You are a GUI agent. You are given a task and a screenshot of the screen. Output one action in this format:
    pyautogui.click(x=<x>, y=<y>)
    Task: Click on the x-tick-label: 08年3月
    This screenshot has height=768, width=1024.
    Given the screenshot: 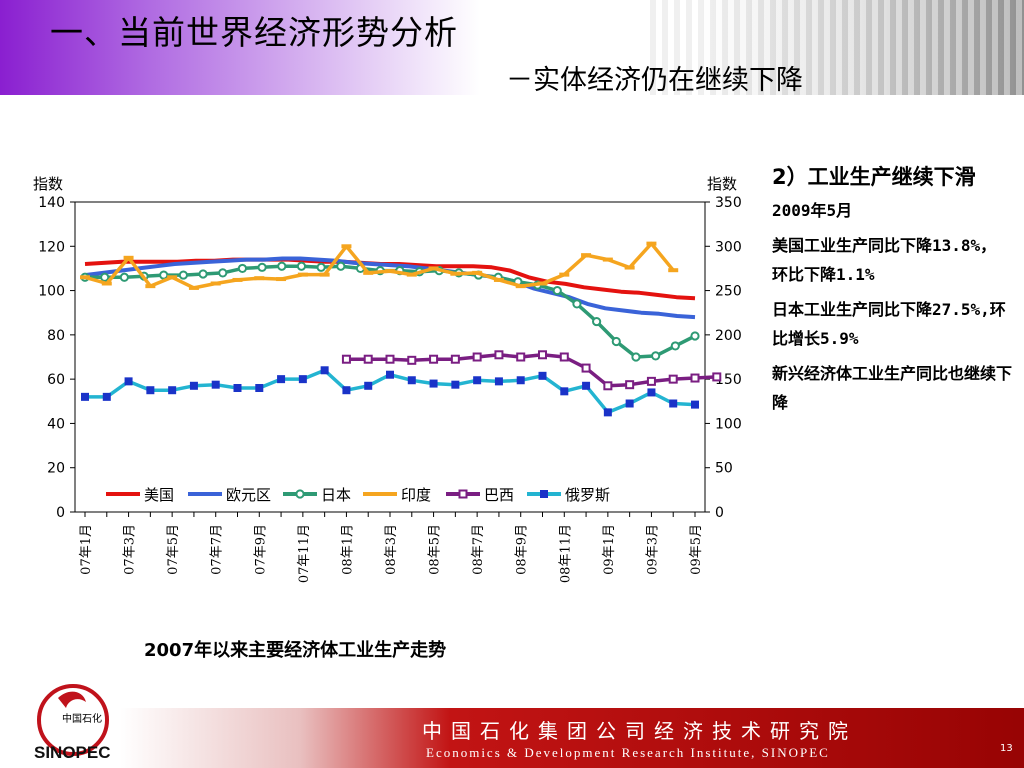 What is the action you would take?
    pyautogui.click(x=391, y=549)
    